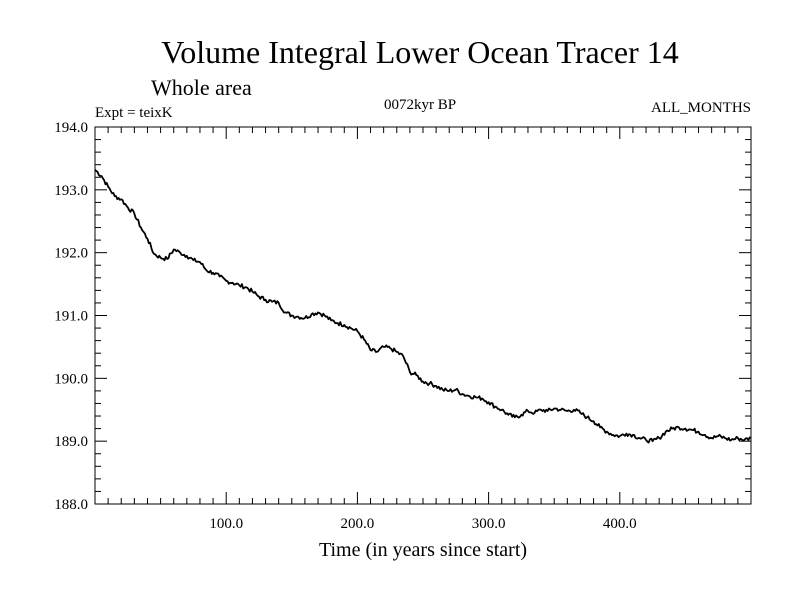 Image resolution: width=800 pixels, height=600 pixels. Describe the element at coordinates (489, 524) in the screenshot. I see `x-tick-label: 300.0` at that location.